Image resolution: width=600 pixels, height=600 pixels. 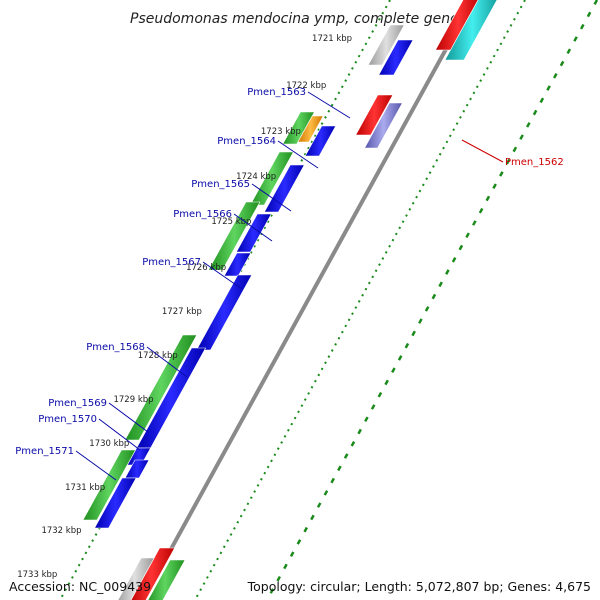 What do you see at coordinates (306, 86) in the screenshot?
I see `tick-label: 1722 kbp` at bounding box center [306, 86].